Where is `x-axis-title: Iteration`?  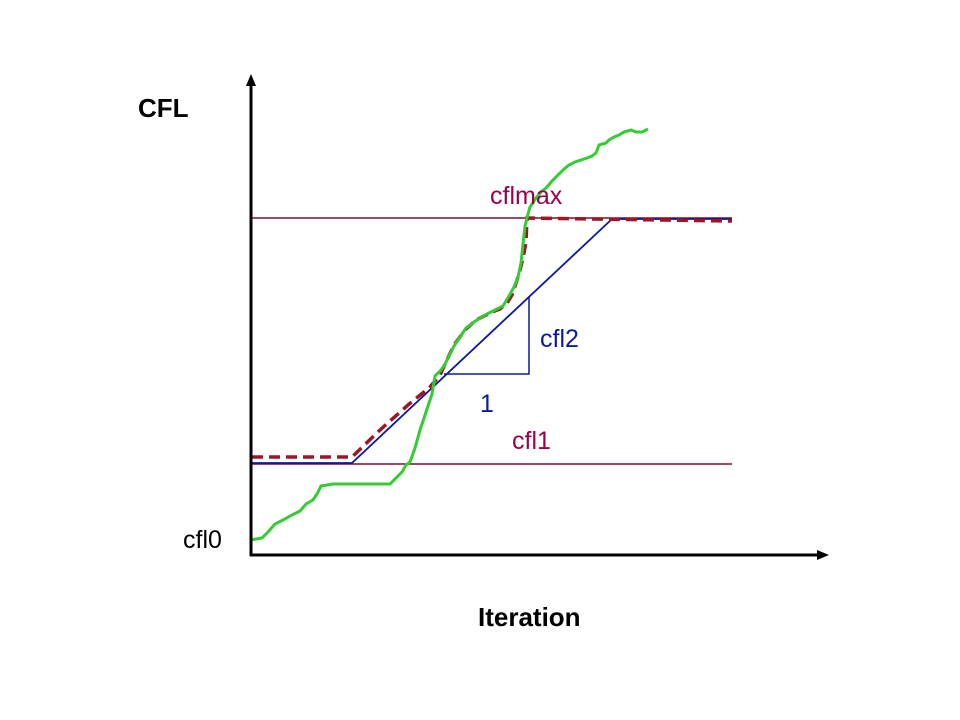 x-axis-title: Iteration is located at coordinates (529, 617).